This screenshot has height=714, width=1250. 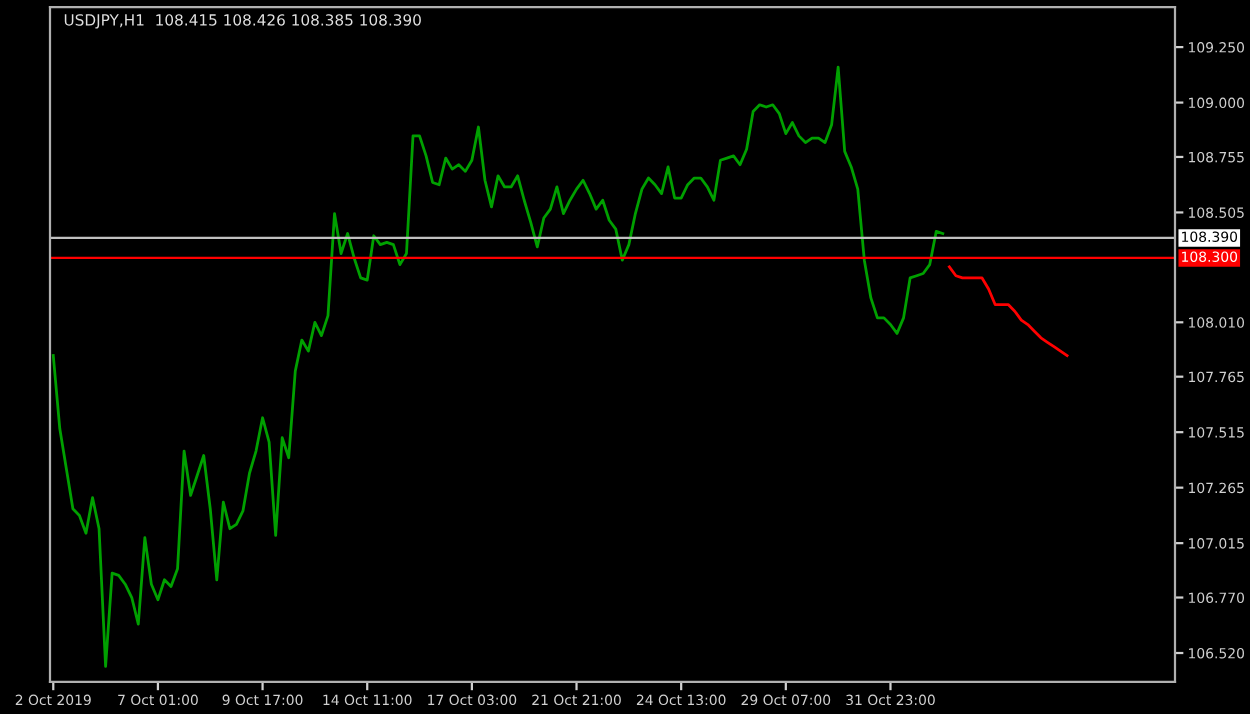 I want to click on line-series, so click(x=1008, y=311).